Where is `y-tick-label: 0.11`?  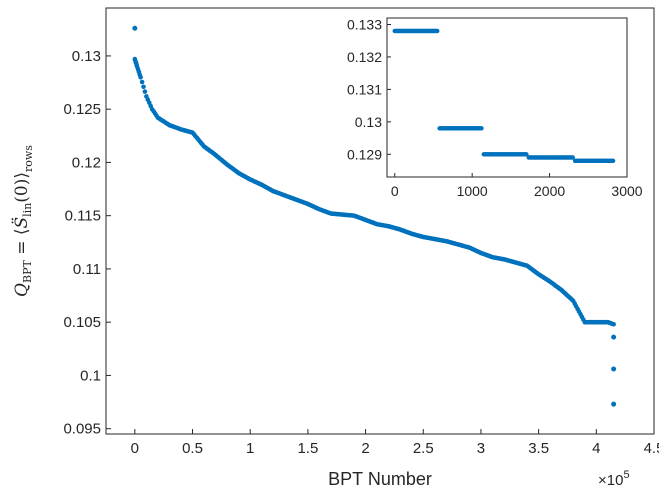 y-tick-label: 0.11 is located at coordinates (87, 269).